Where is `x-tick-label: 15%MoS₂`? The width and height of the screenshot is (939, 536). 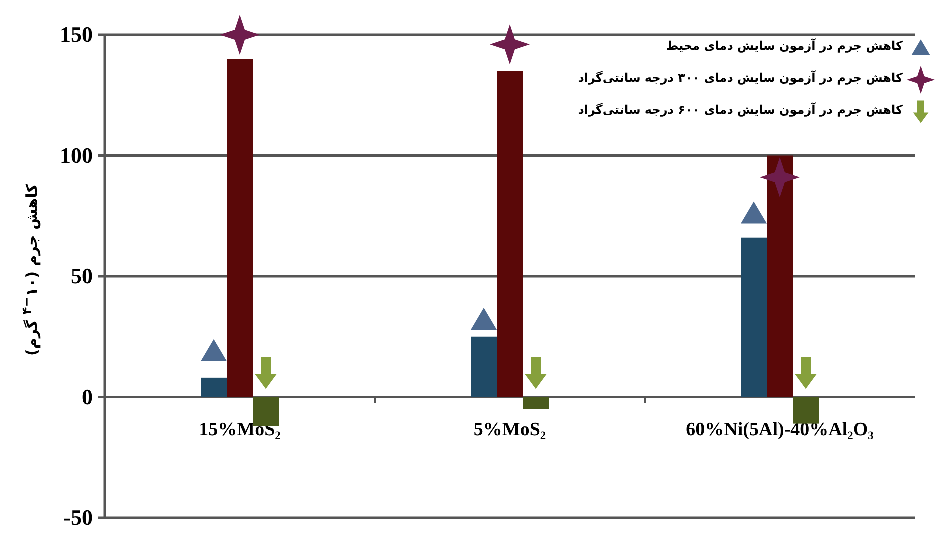 x-tick-label: 15%MoS₂ is located at coordinates (240, 429).